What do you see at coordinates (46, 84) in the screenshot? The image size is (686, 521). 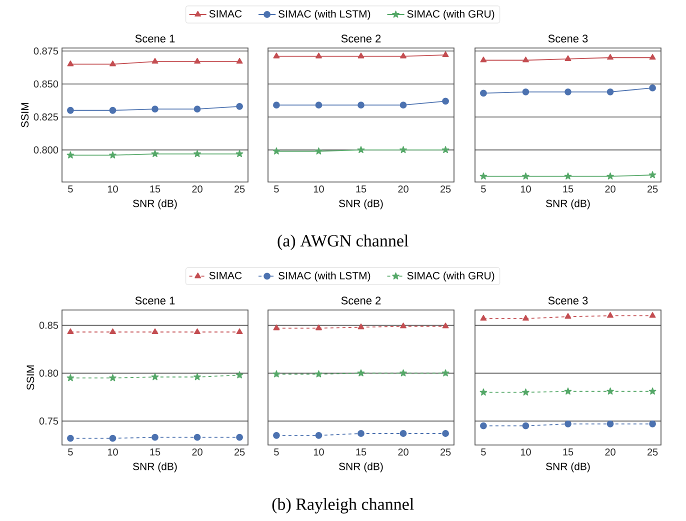 I see `y-tick-label: 0.850` at bounding box center [46, 84].